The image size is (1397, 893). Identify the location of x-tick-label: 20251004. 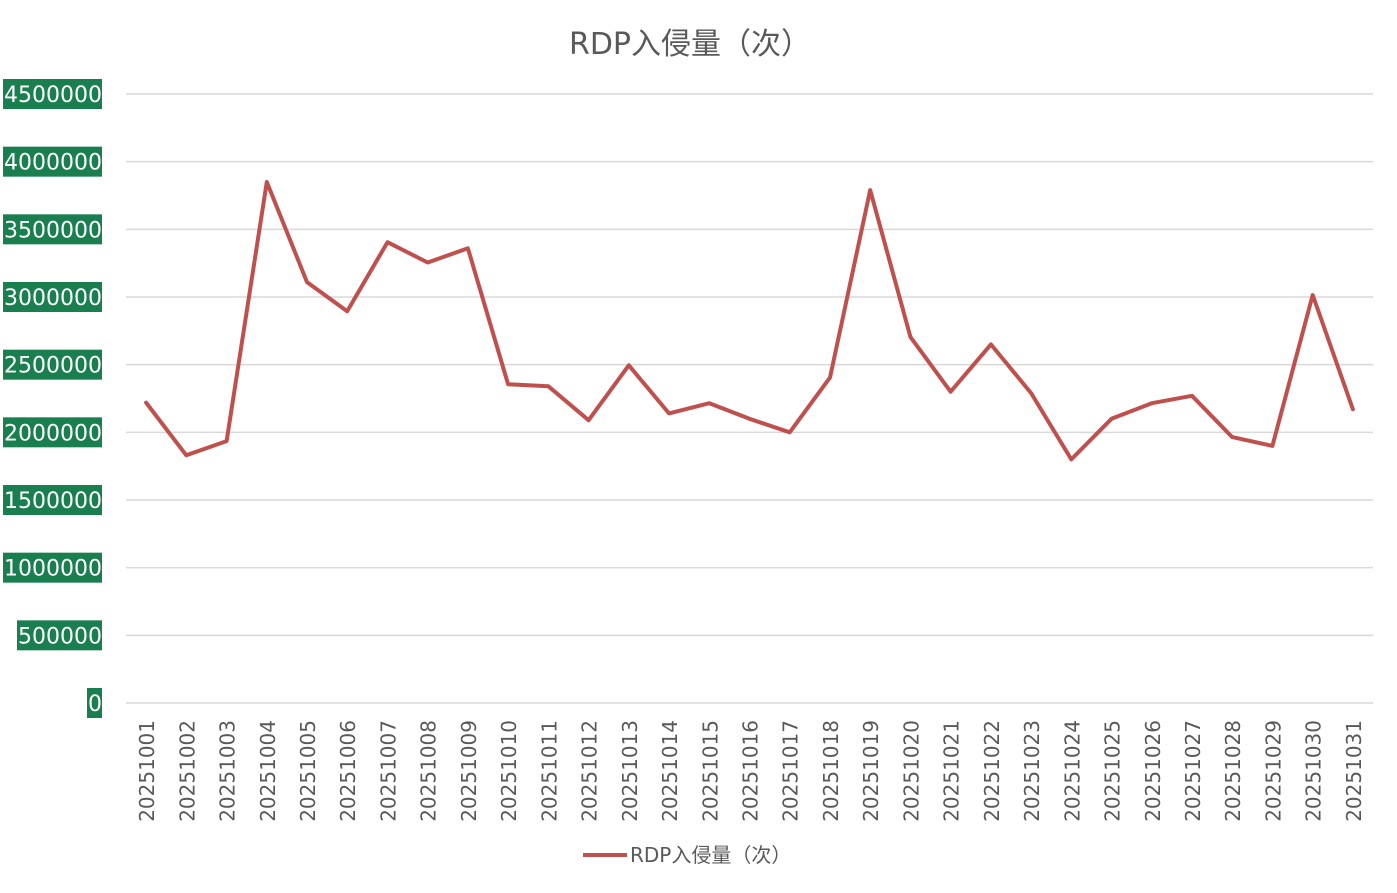
(268, 771).